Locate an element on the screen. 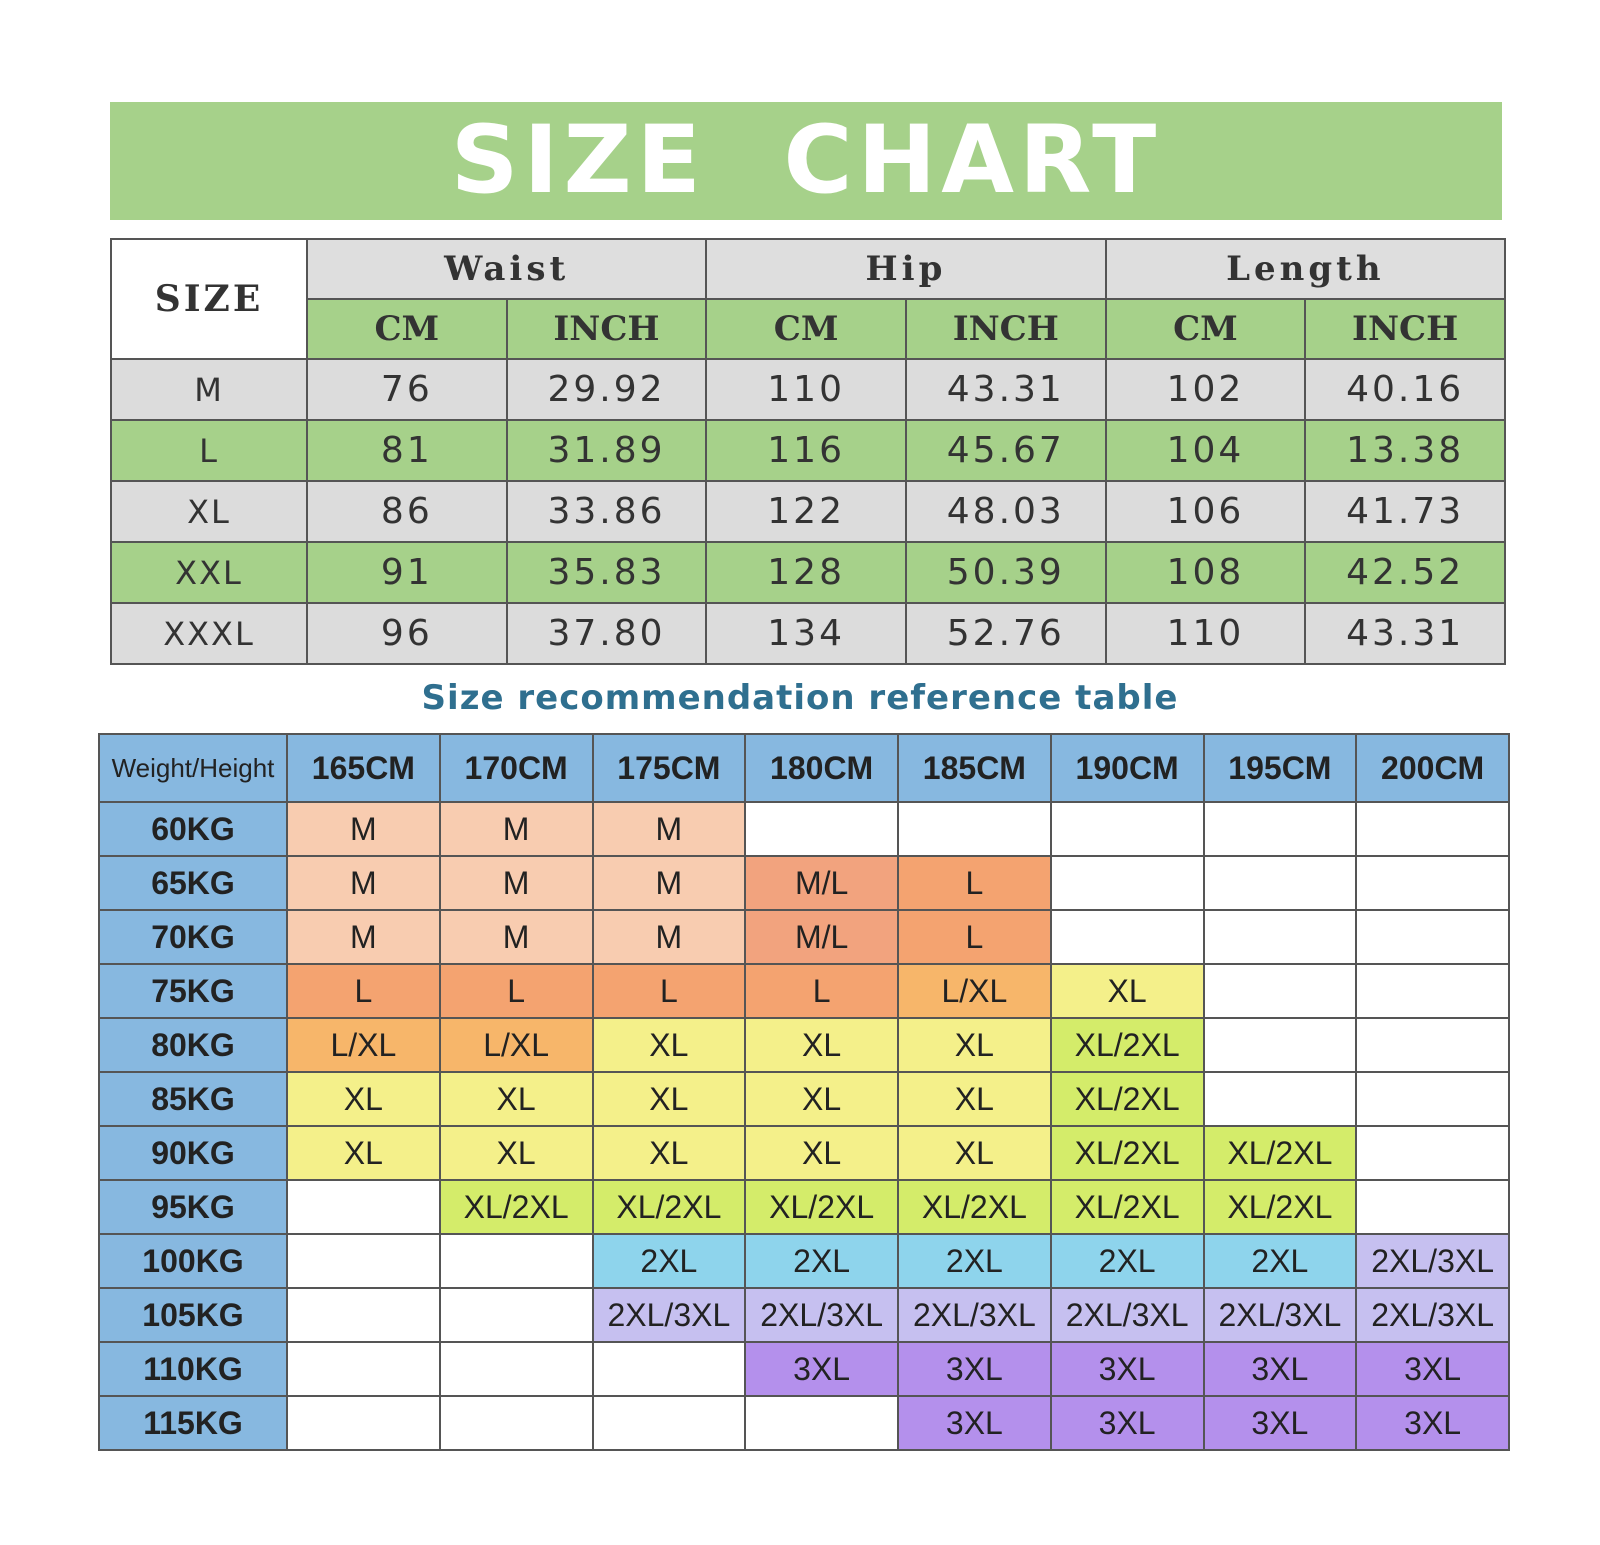  measurement-cell: 48.03 is located at coordinates (1005, 511).